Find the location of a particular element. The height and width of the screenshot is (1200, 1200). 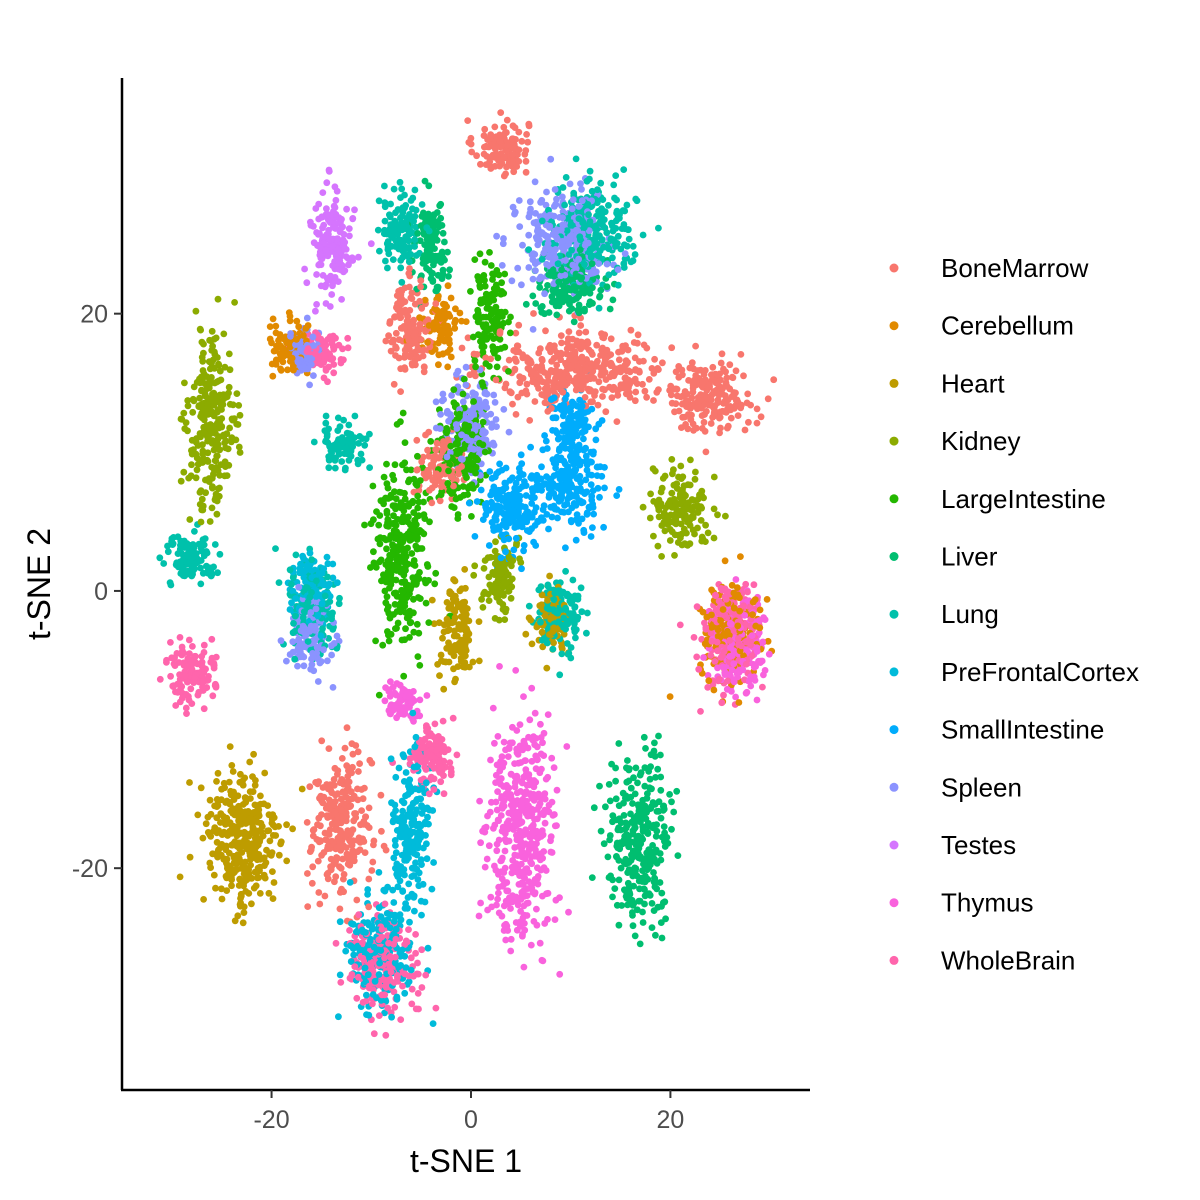

data-point-WholeBrain-c2 is located at coordinates (694, 637).